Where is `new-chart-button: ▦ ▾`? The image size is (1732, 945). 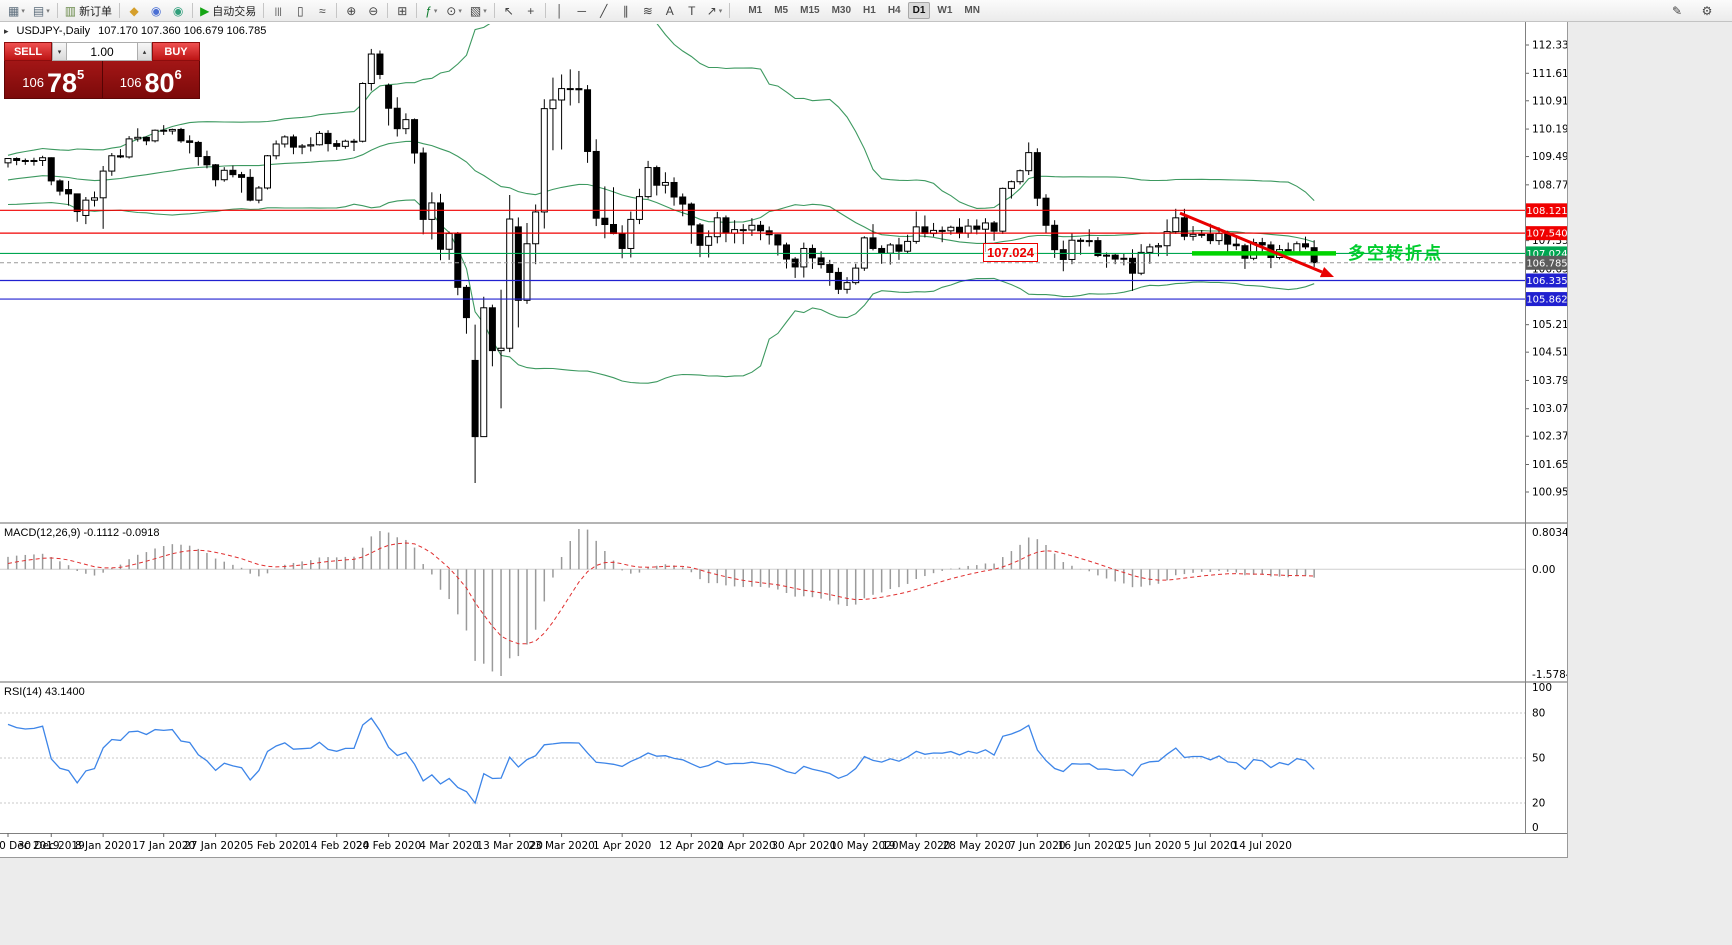
new-chart-button: ▦ ▾ is located at coordinates (16, 11).